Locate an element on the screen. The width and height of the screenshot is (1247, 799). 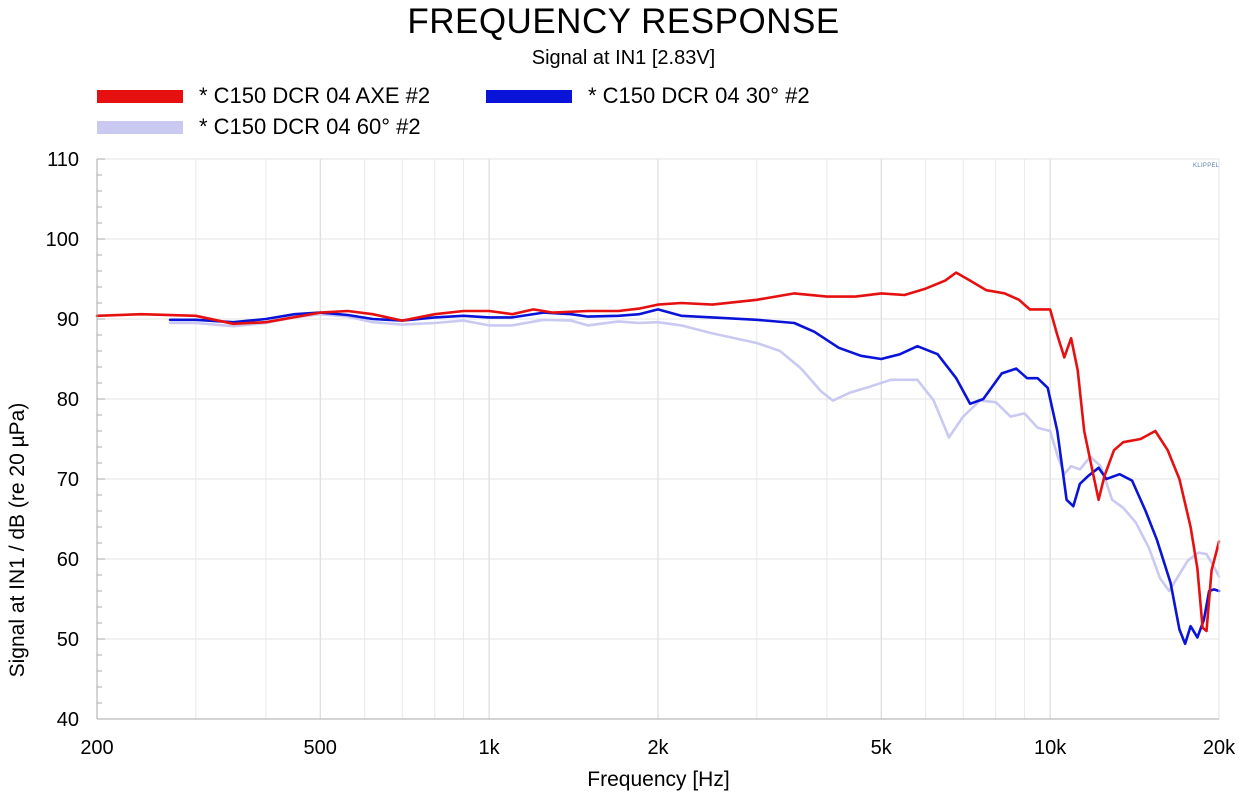
x-tick-label: 5k is located at coordinates (882, 748).